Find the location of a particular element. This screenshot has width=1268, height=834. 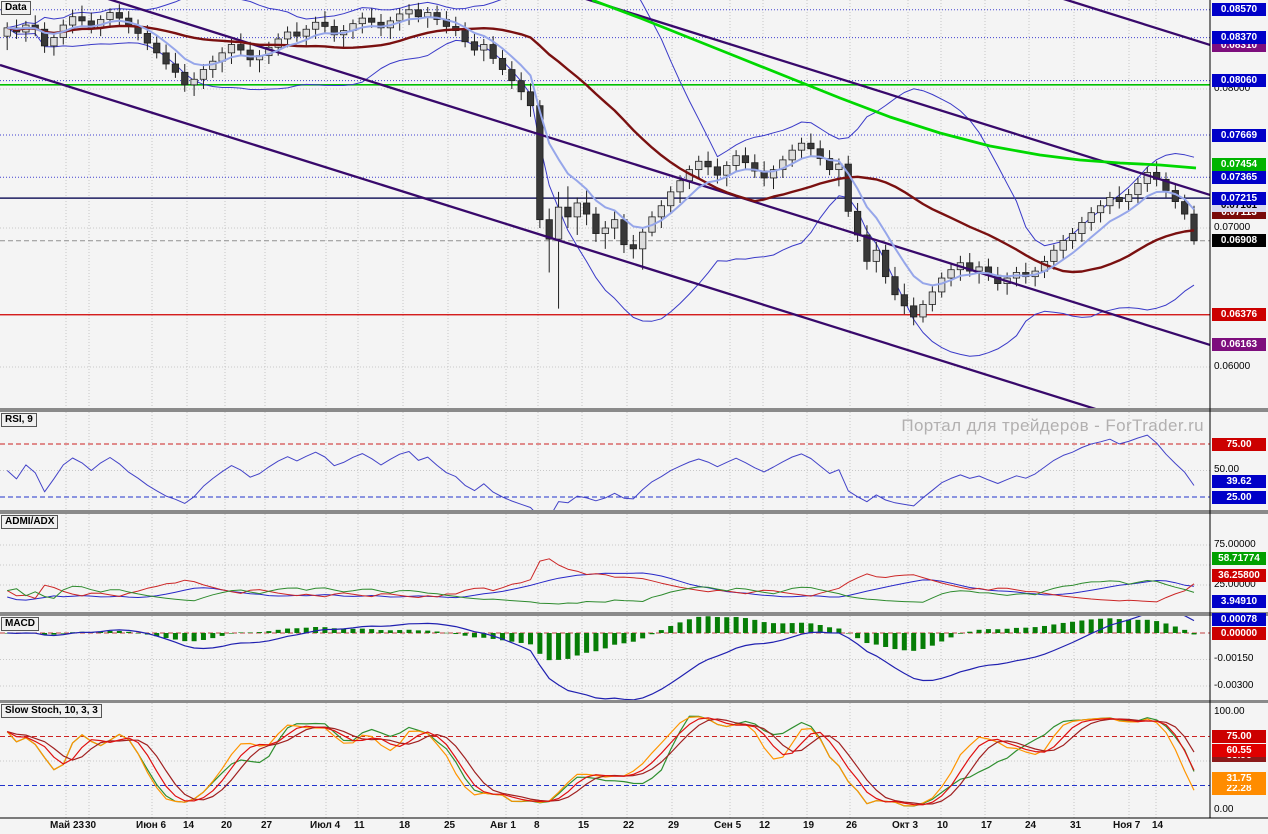

stoch-axis-value-label: 60.55 is located at coordinates (1239, 751).